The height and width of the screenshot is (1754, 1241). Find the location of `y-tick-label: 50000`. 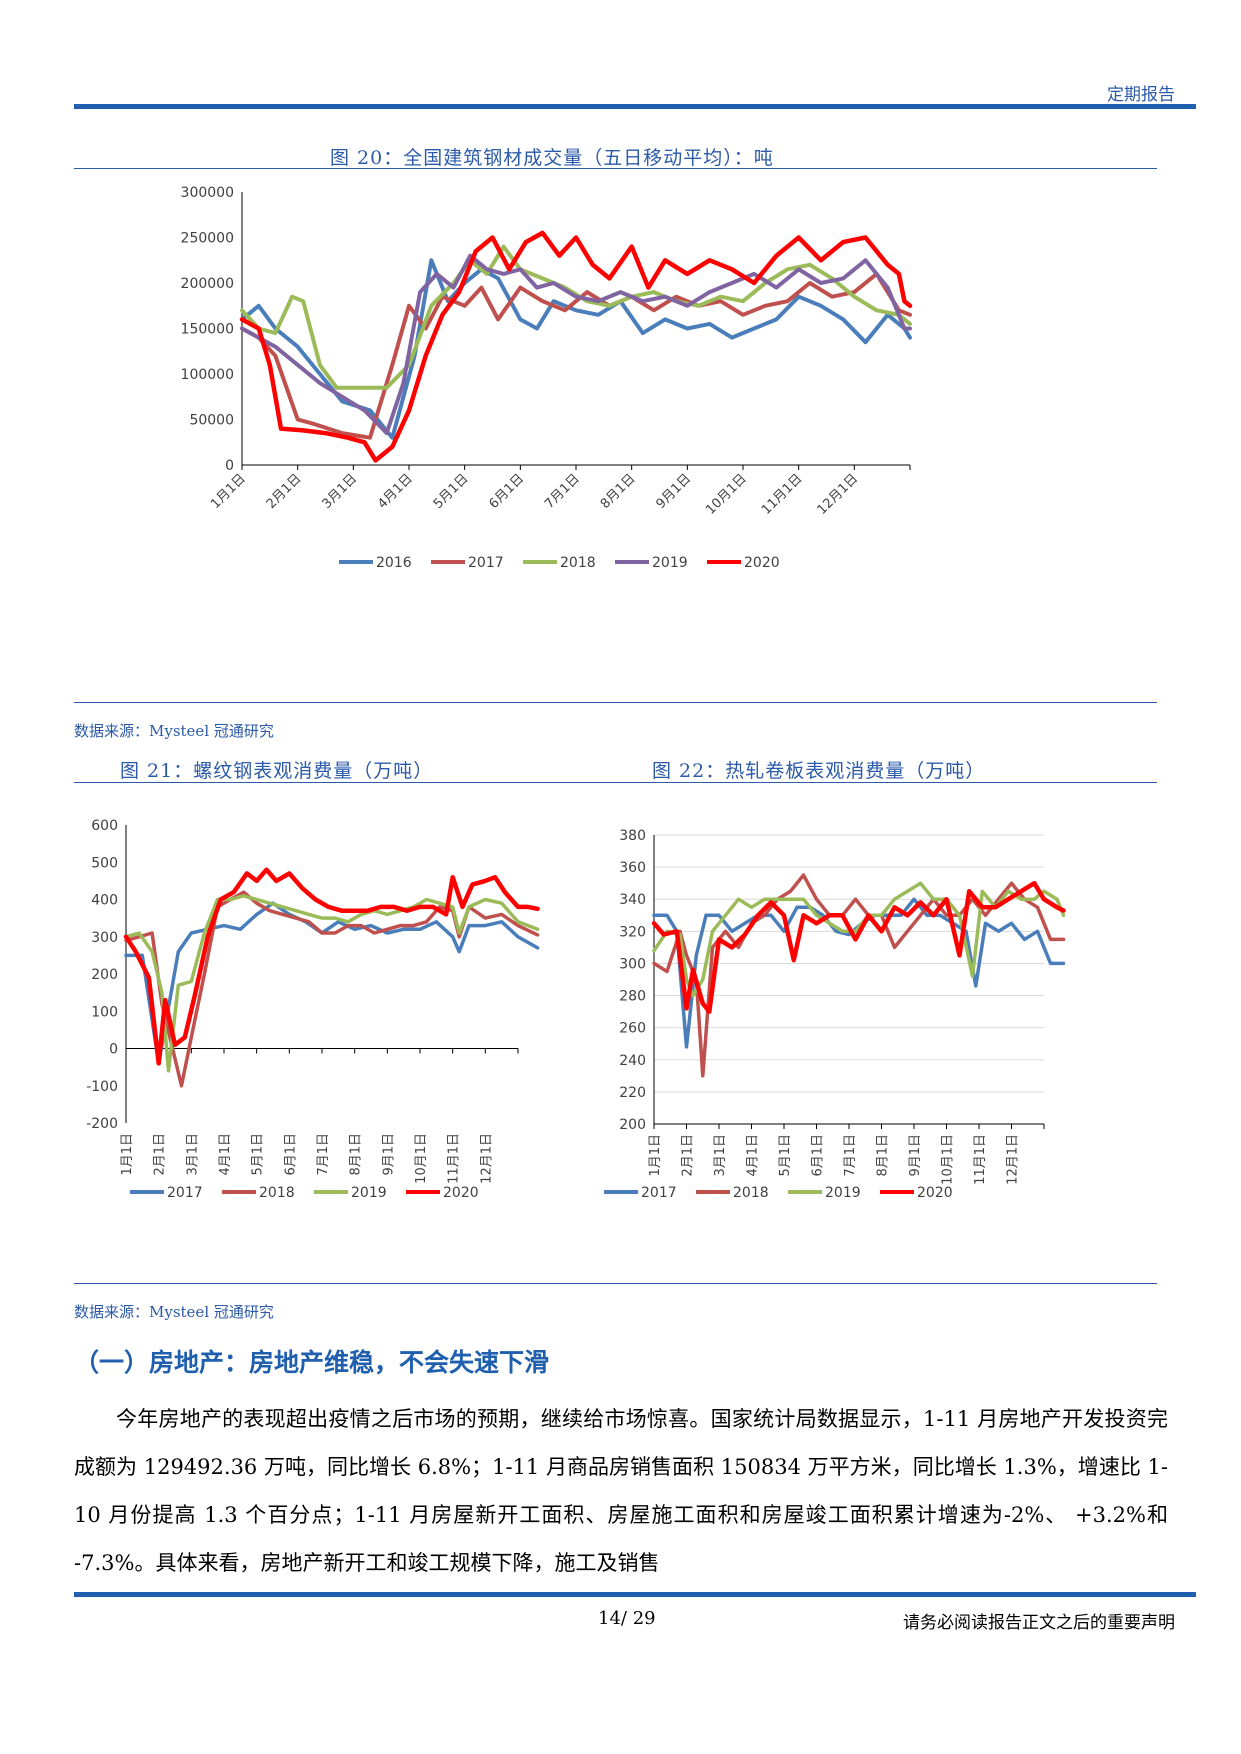

y-tick-label: 50000 is located at coordinates (211, 421).